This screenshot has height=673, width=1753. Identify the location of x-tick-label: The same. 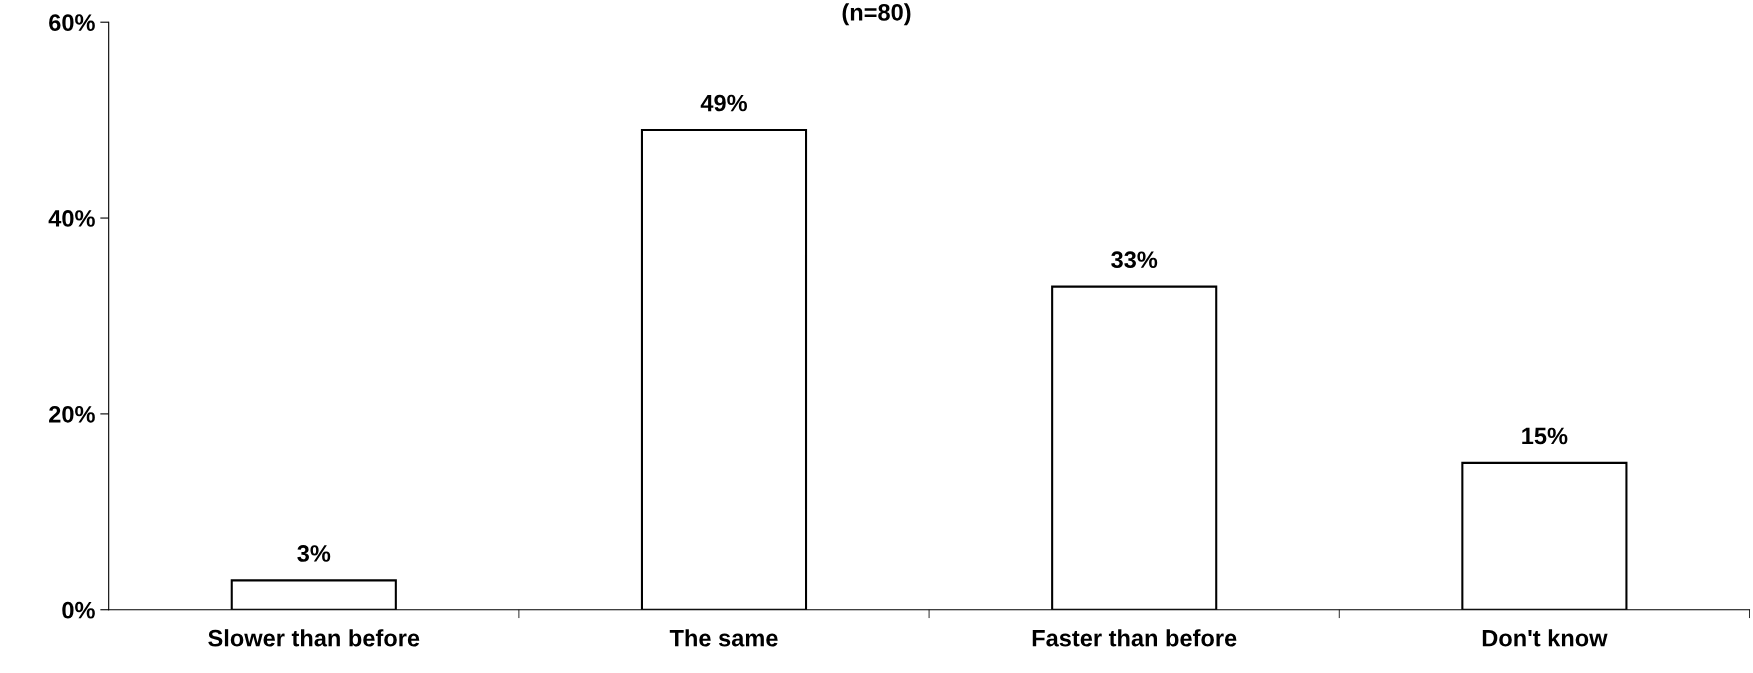
(723, 638).